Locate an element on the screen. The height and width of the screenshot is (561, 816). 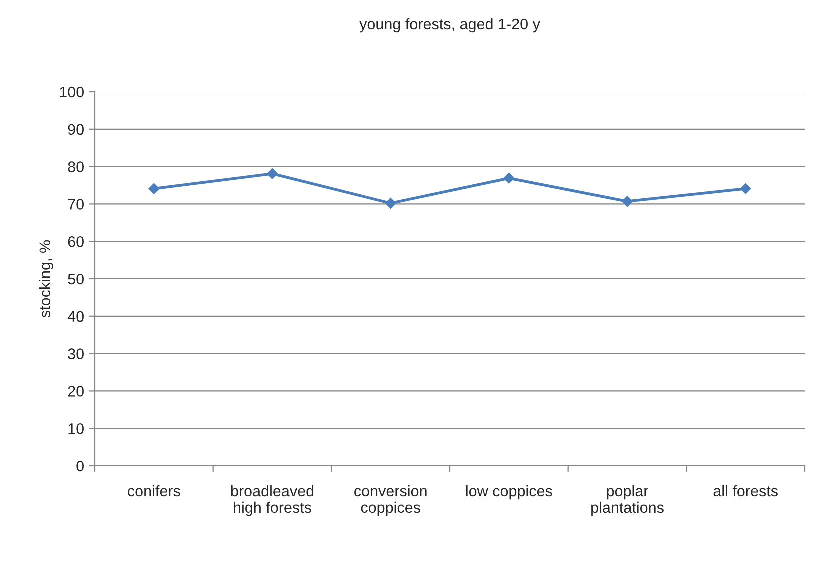
y-tick-label: 0 is located at coordinates (80, 466).